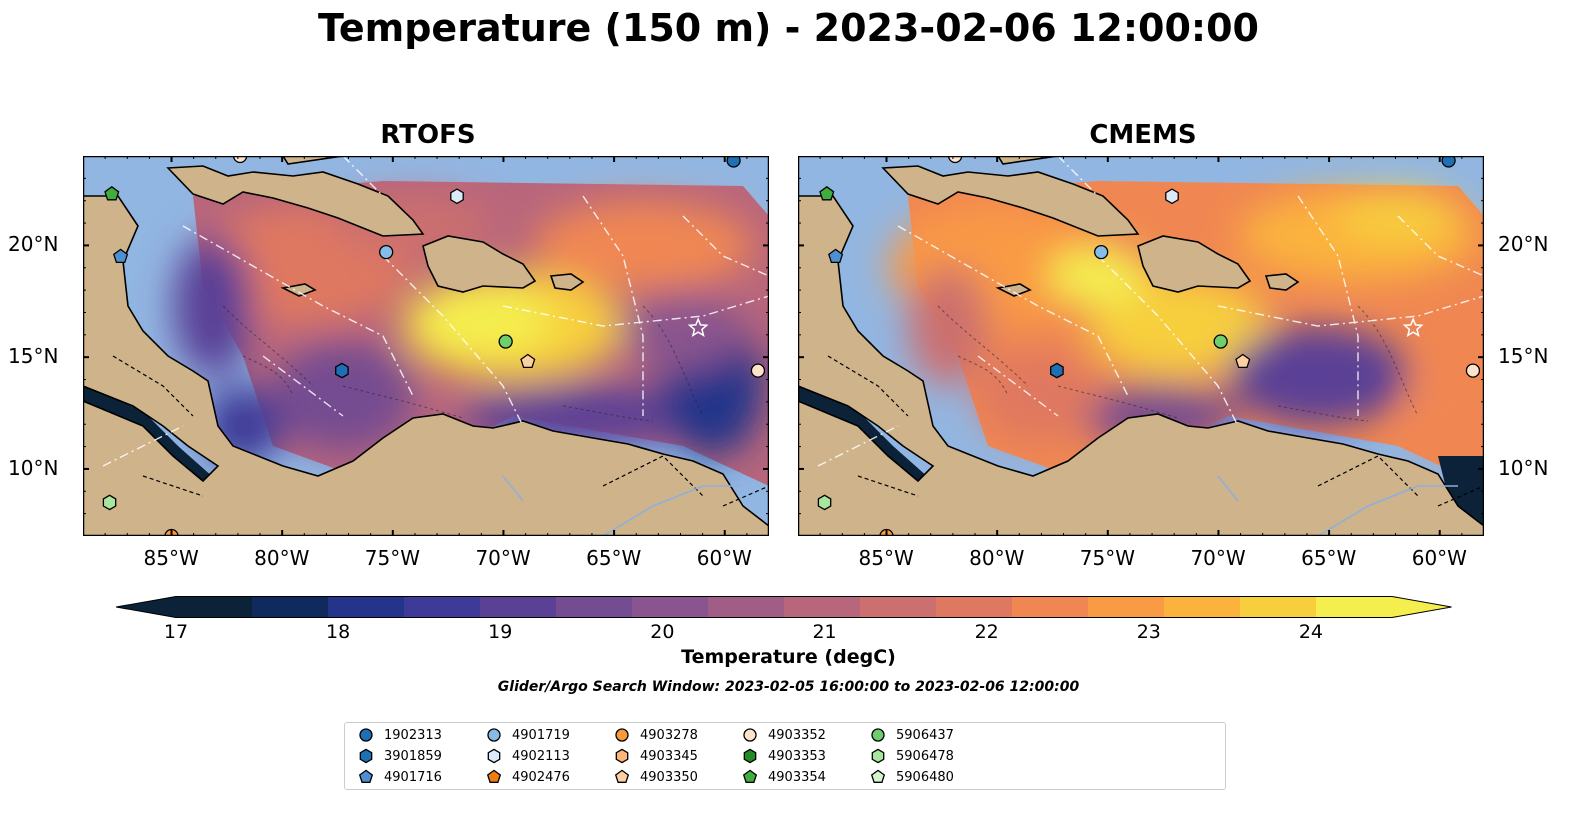 This screenshot has width=1577, height=827. Describe the element at coordinates (541, 735) in the screenshot. I see `legend-item-label: 4901719` at that location.